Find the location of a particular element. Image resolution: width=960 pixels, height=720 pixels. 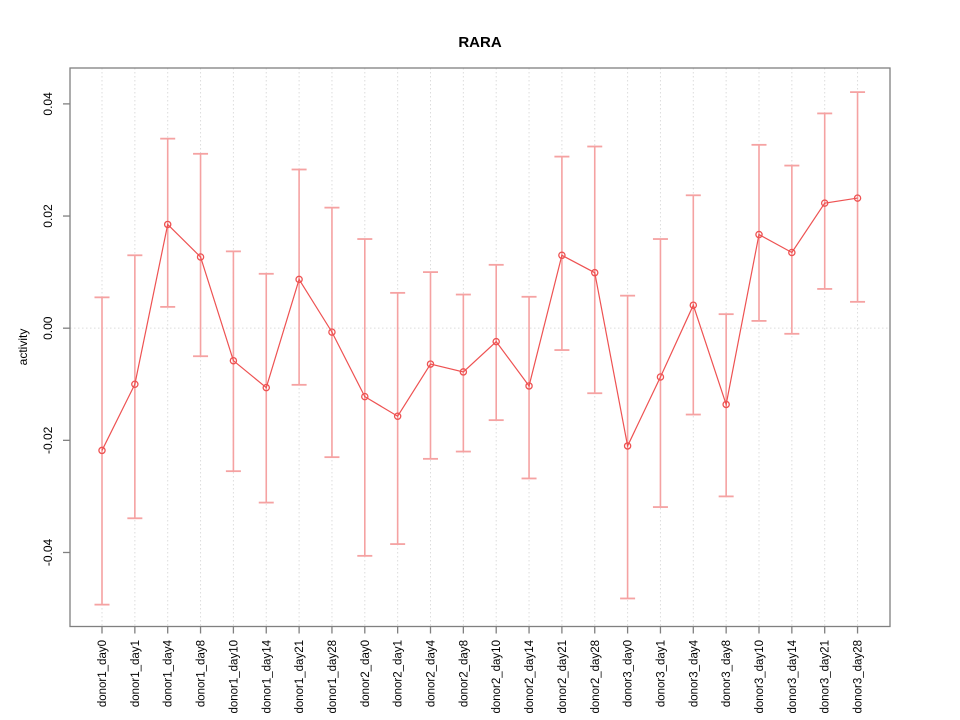

x-tick-label: donor1_day4 is located at coordinates (169, 673).